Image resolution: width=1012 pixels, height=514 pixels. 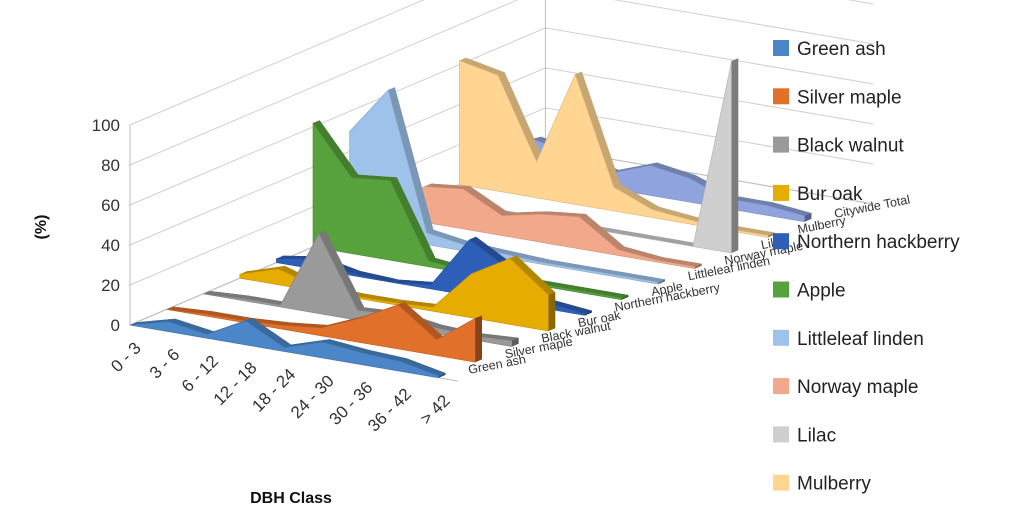 I want to click on x-tick-label: > 42, so click(x=434, y=409).